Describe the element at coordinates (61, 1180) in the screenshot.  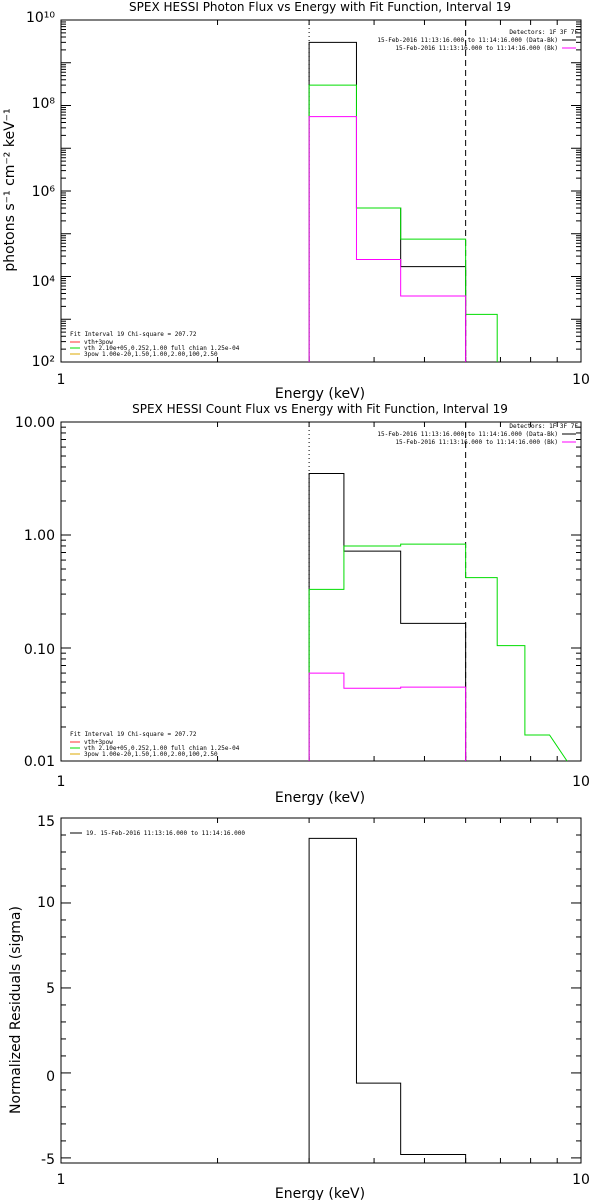
I see `residual-x-tick-1: 1` at that location.